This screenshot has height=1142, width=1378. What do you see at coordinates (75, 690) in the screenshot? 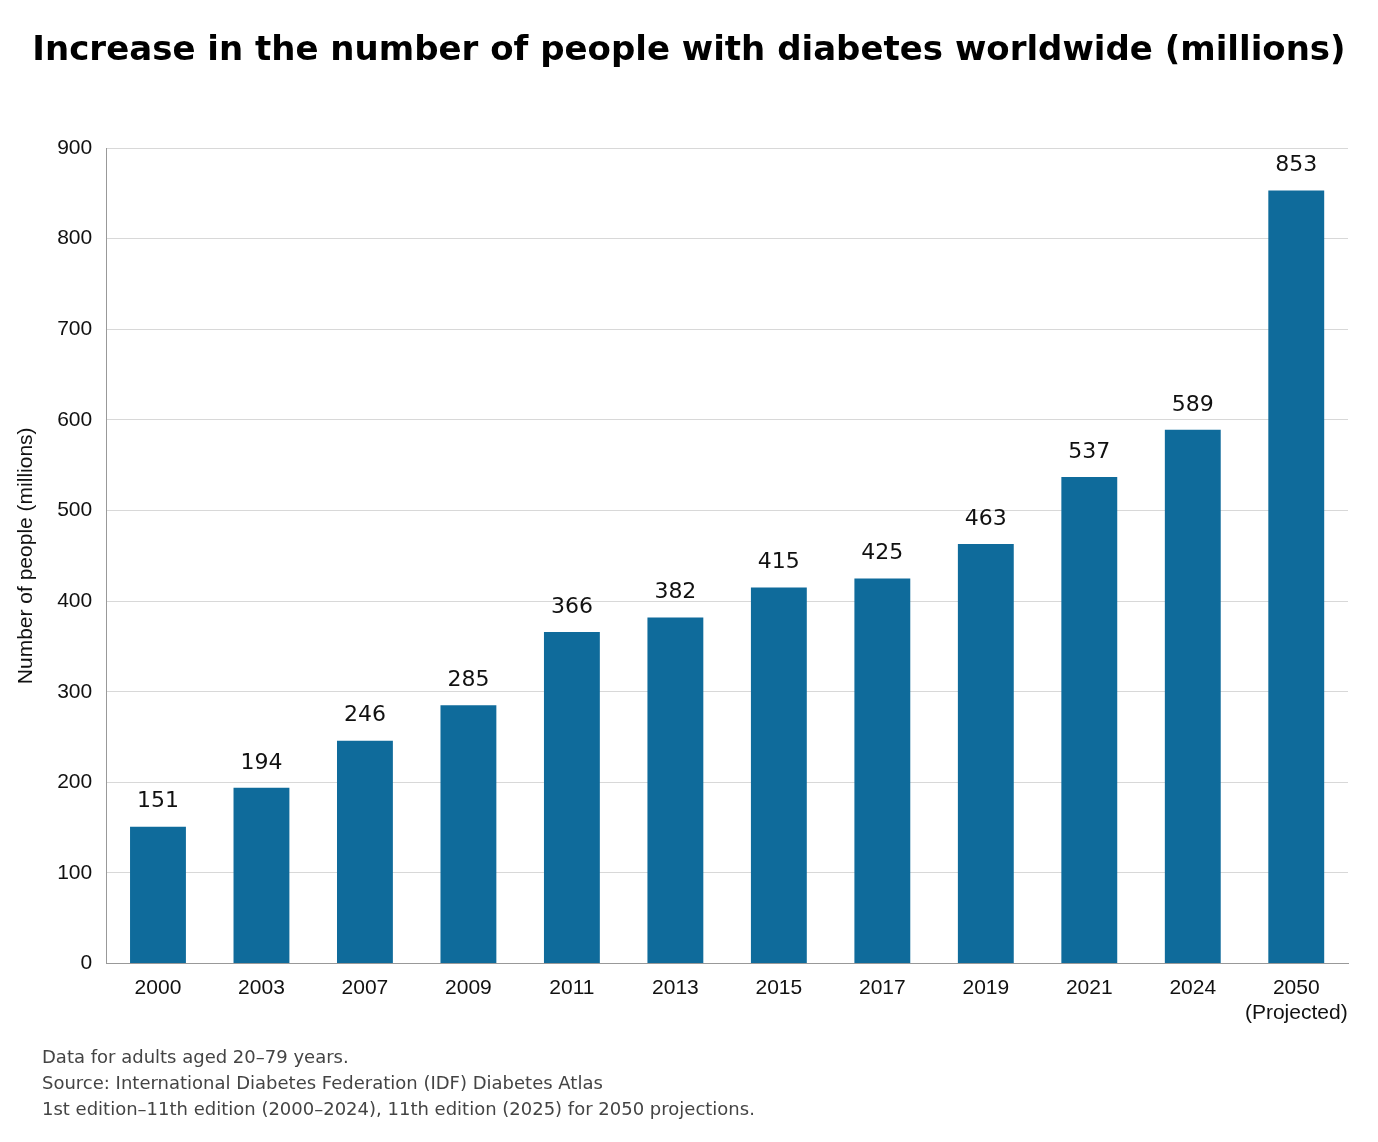
I see `y-tick-label: 300` at bounding box center [75, 690].